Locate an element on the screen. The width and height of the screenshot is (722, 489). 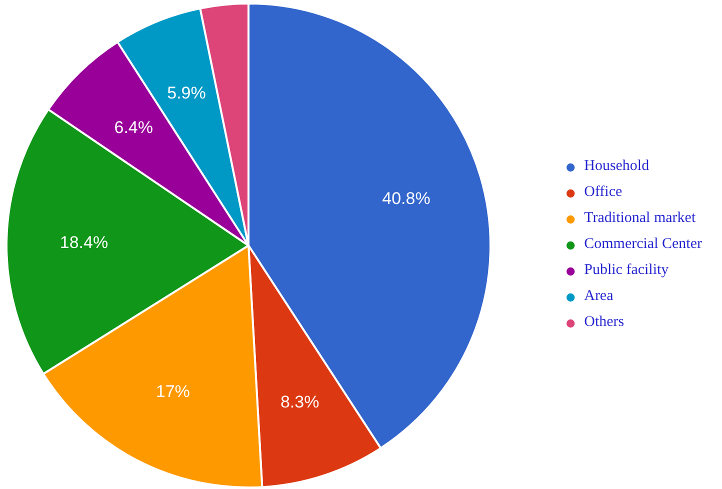
data-label: 6.4% is located at coordinates (133, 128).